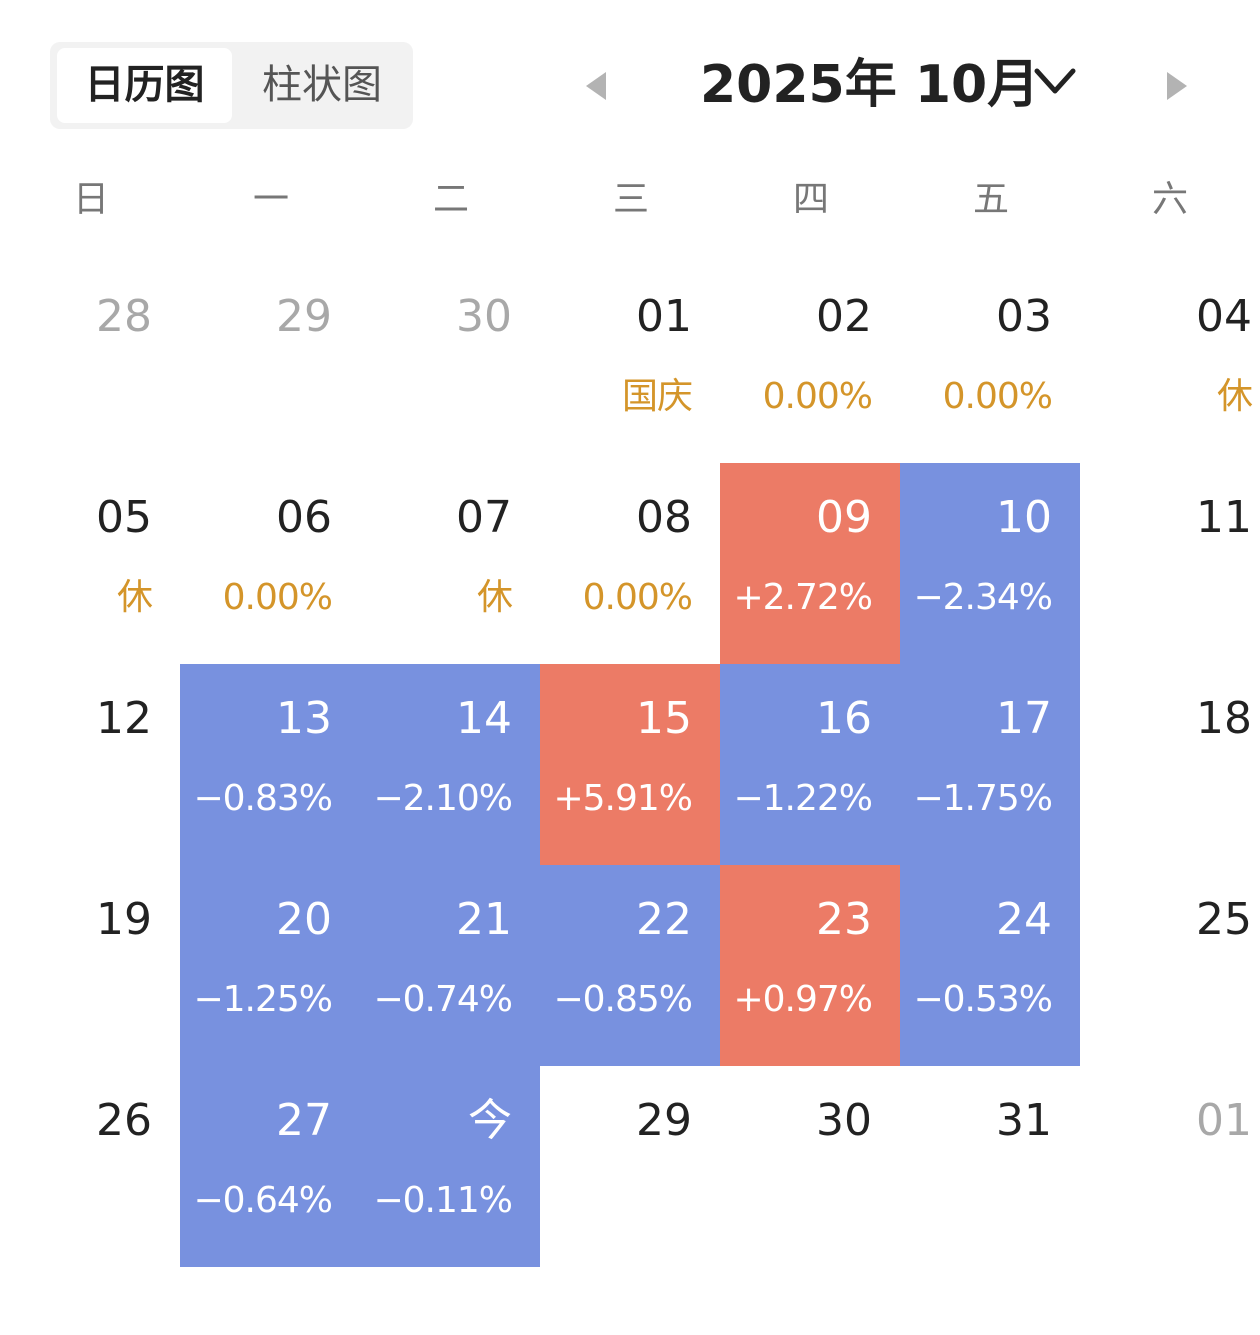  I want to click on calendar-day-cell: 15 +5.91%, so click(630, 764).